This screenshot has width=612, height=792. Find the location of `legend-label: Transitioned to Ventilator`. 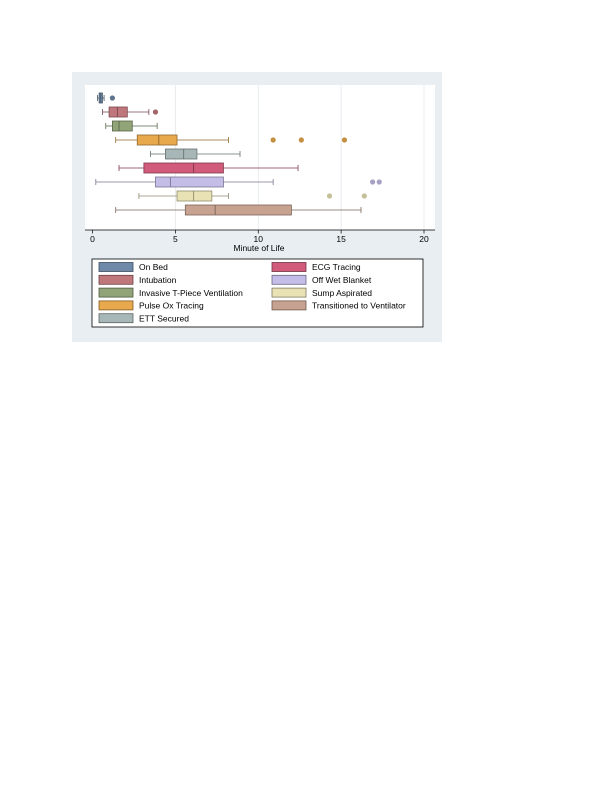

legend-label: Transitioned to Ventilator is located at coordinates (359, 306).